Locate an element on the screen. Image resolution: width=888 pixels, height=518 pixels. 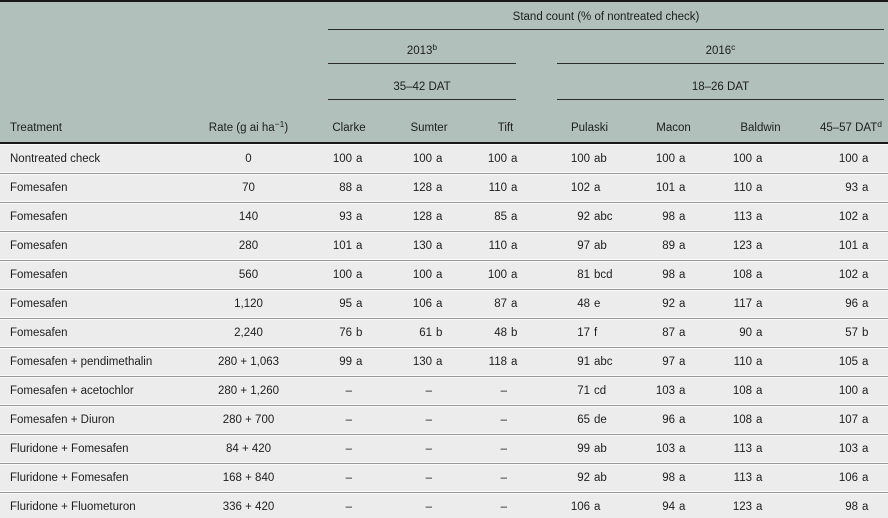
value-cell-layout: 48 e is located at coordinates (578, 304).